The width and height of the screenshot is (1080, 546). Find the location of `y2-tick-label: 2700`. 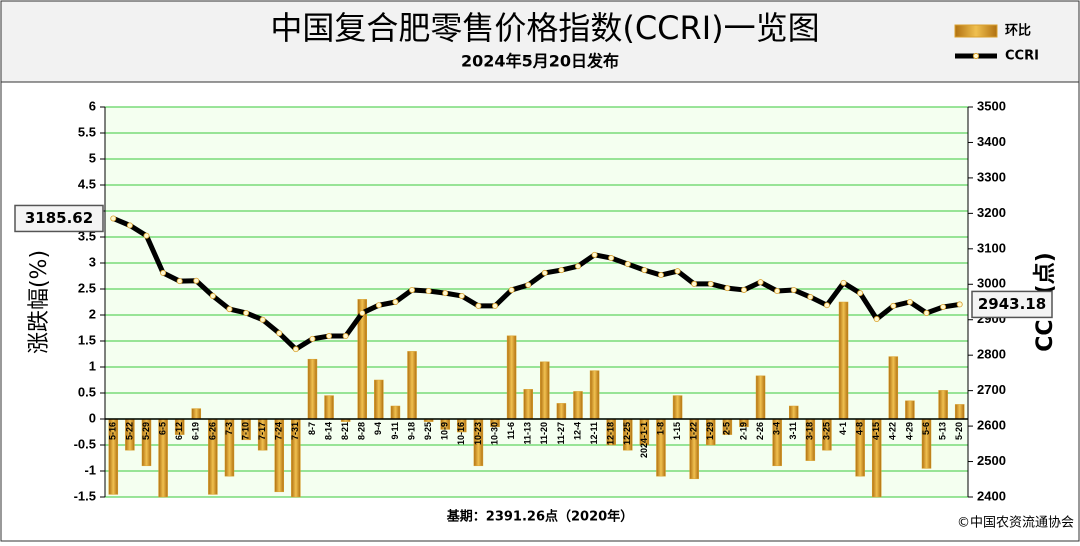

y2-tick-label: 2700 is located at coordinates (991, 389).